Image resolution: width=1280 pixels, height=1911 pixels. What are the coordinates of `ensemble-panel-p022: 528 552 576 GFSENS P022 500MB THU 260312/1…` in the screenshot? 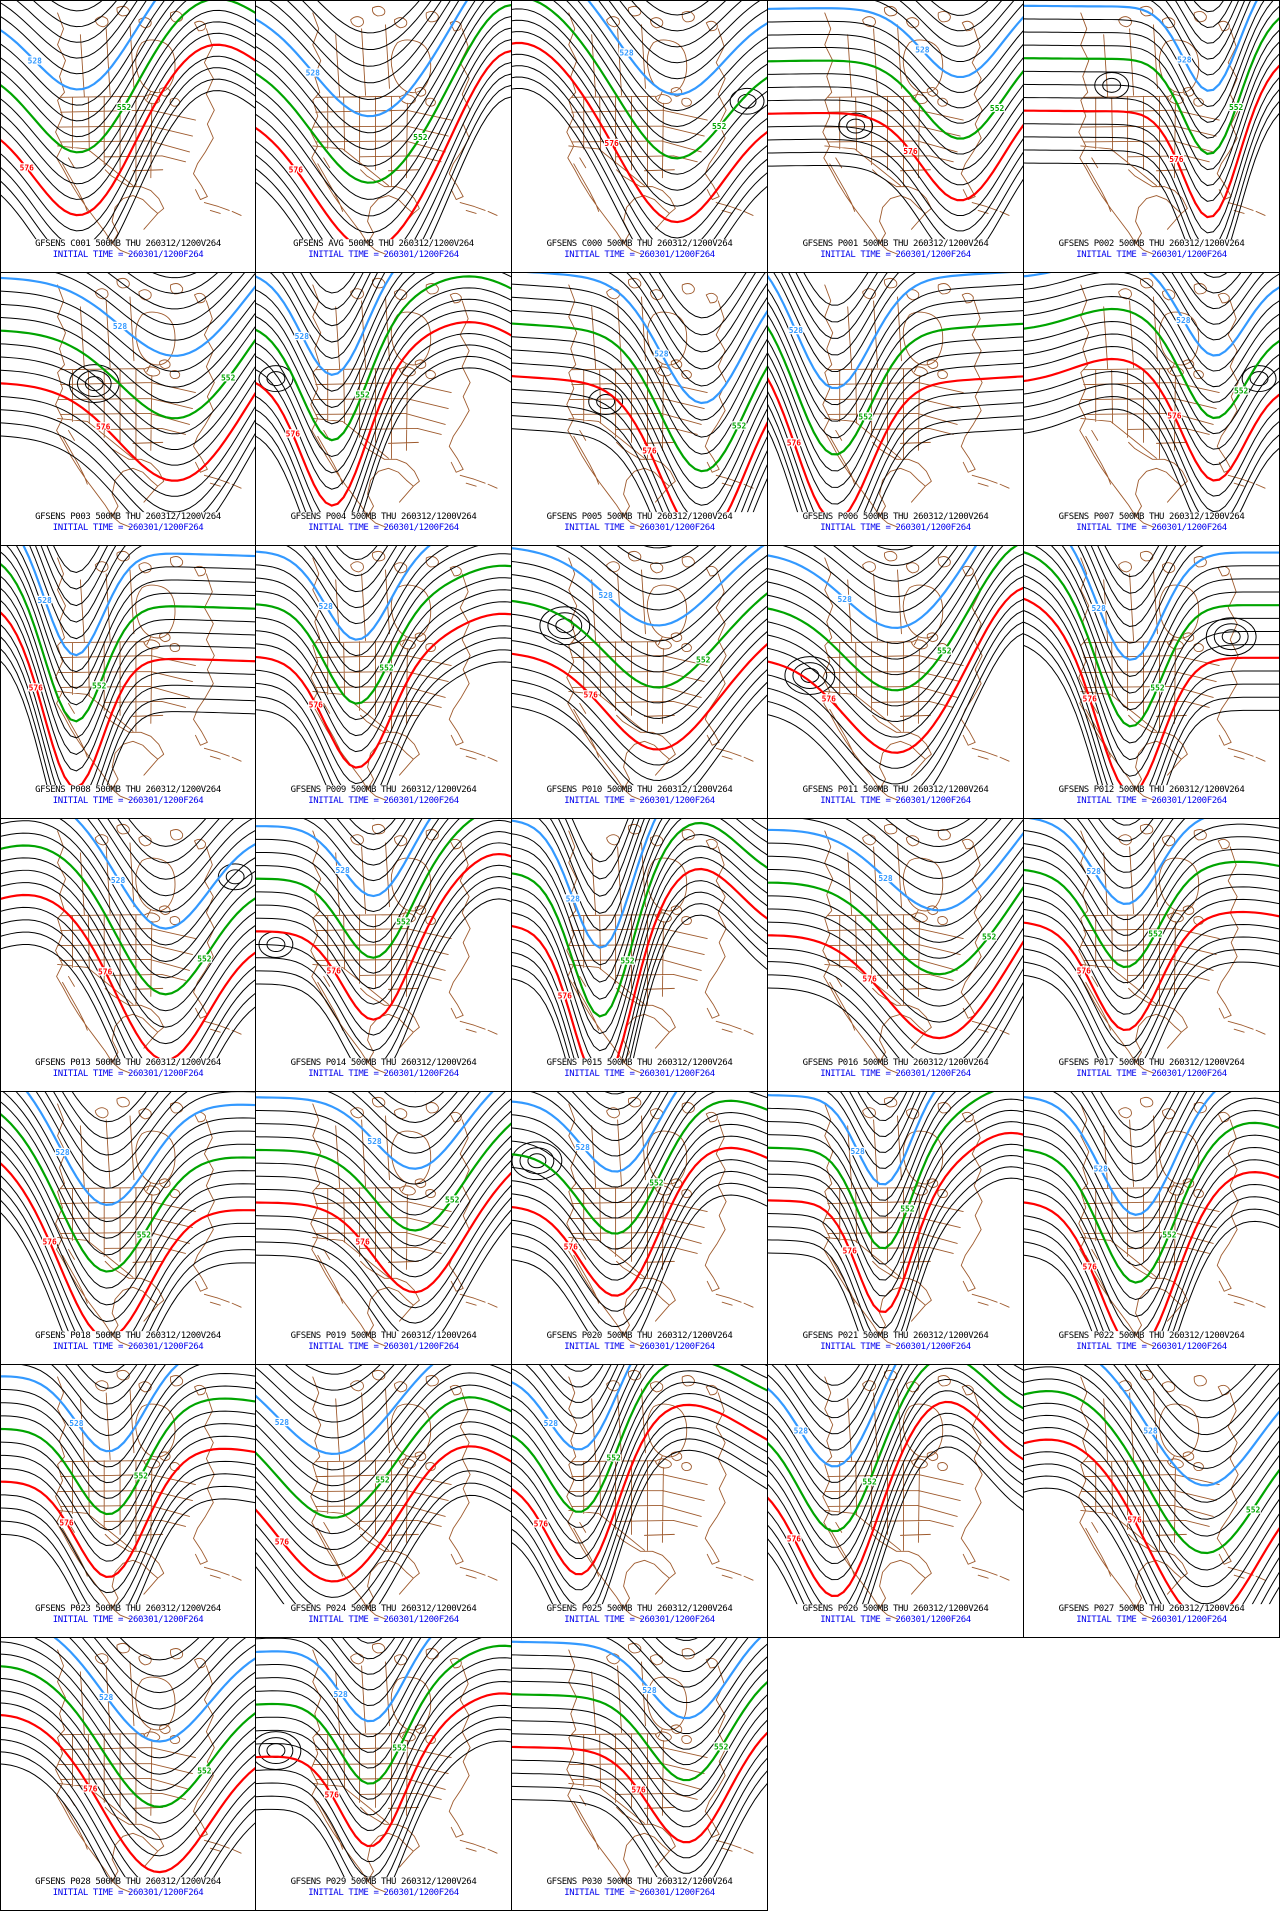 It's located at (1152, 1228).